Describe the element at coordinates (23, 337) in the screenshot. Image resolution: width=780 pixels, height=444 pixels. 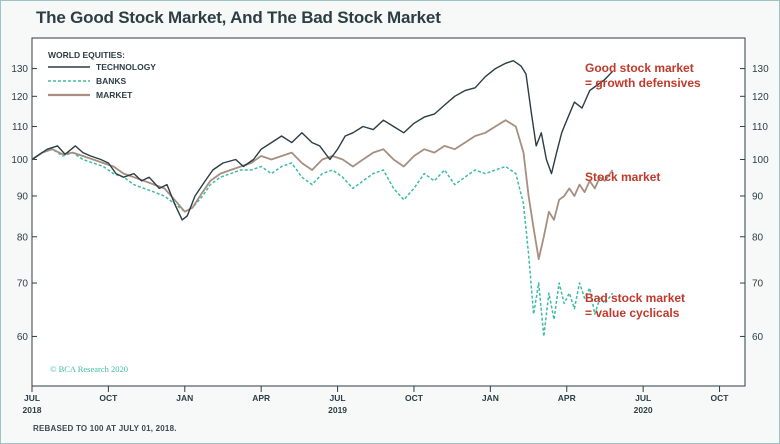
I see `y-tick-label-left: 60` at that location.